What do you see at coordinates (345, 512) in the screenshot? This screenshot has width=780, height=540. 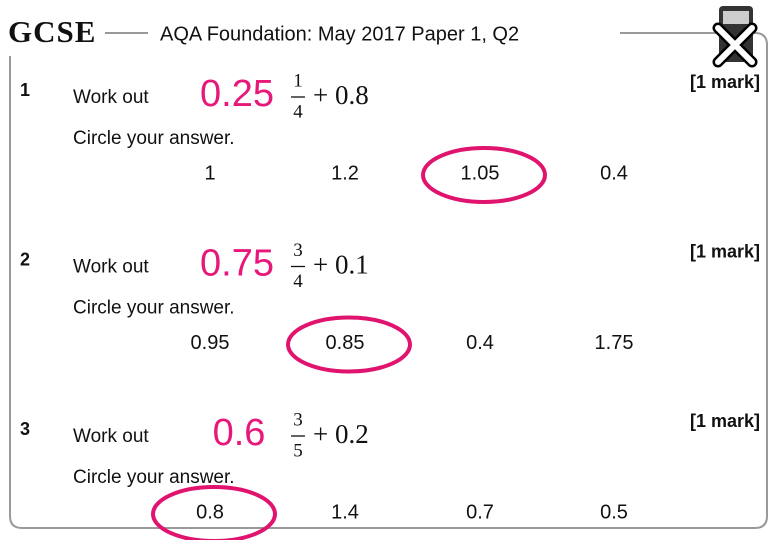 I see `option: 1.4` at bounding box center [345, 512].